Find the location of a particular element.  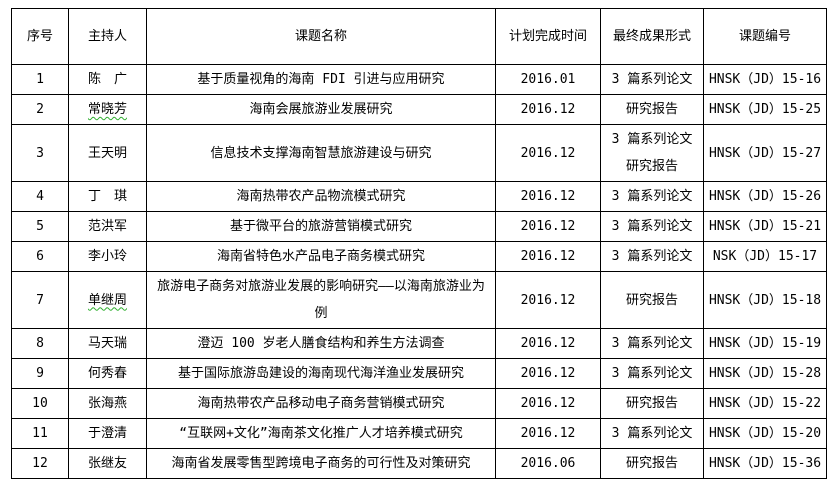

cell-code: HNSK（JD）15-18 is located at coordinates (765, 300).